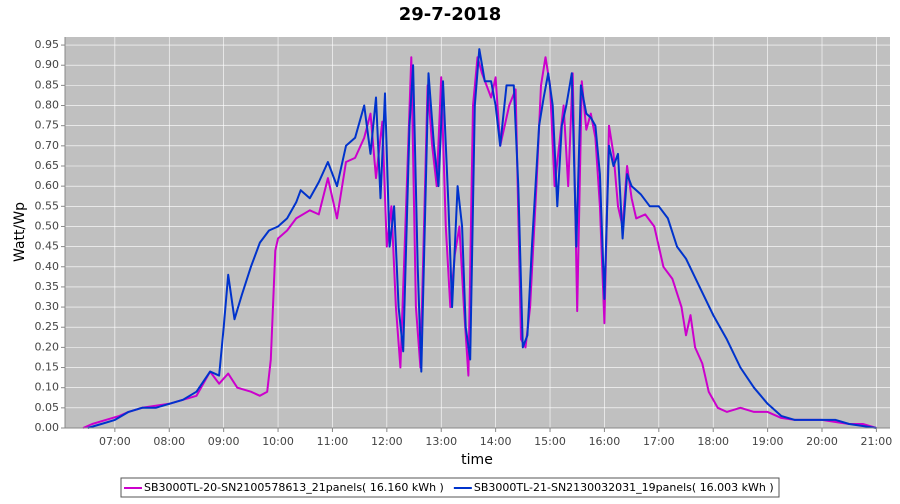 Image resolution: width=900 pixels, height=504 pixels. What do you see at coordinates (441, 441) in the screenshot?
I see `x-tick-label: 13:00` at bounding box center [441, 441].